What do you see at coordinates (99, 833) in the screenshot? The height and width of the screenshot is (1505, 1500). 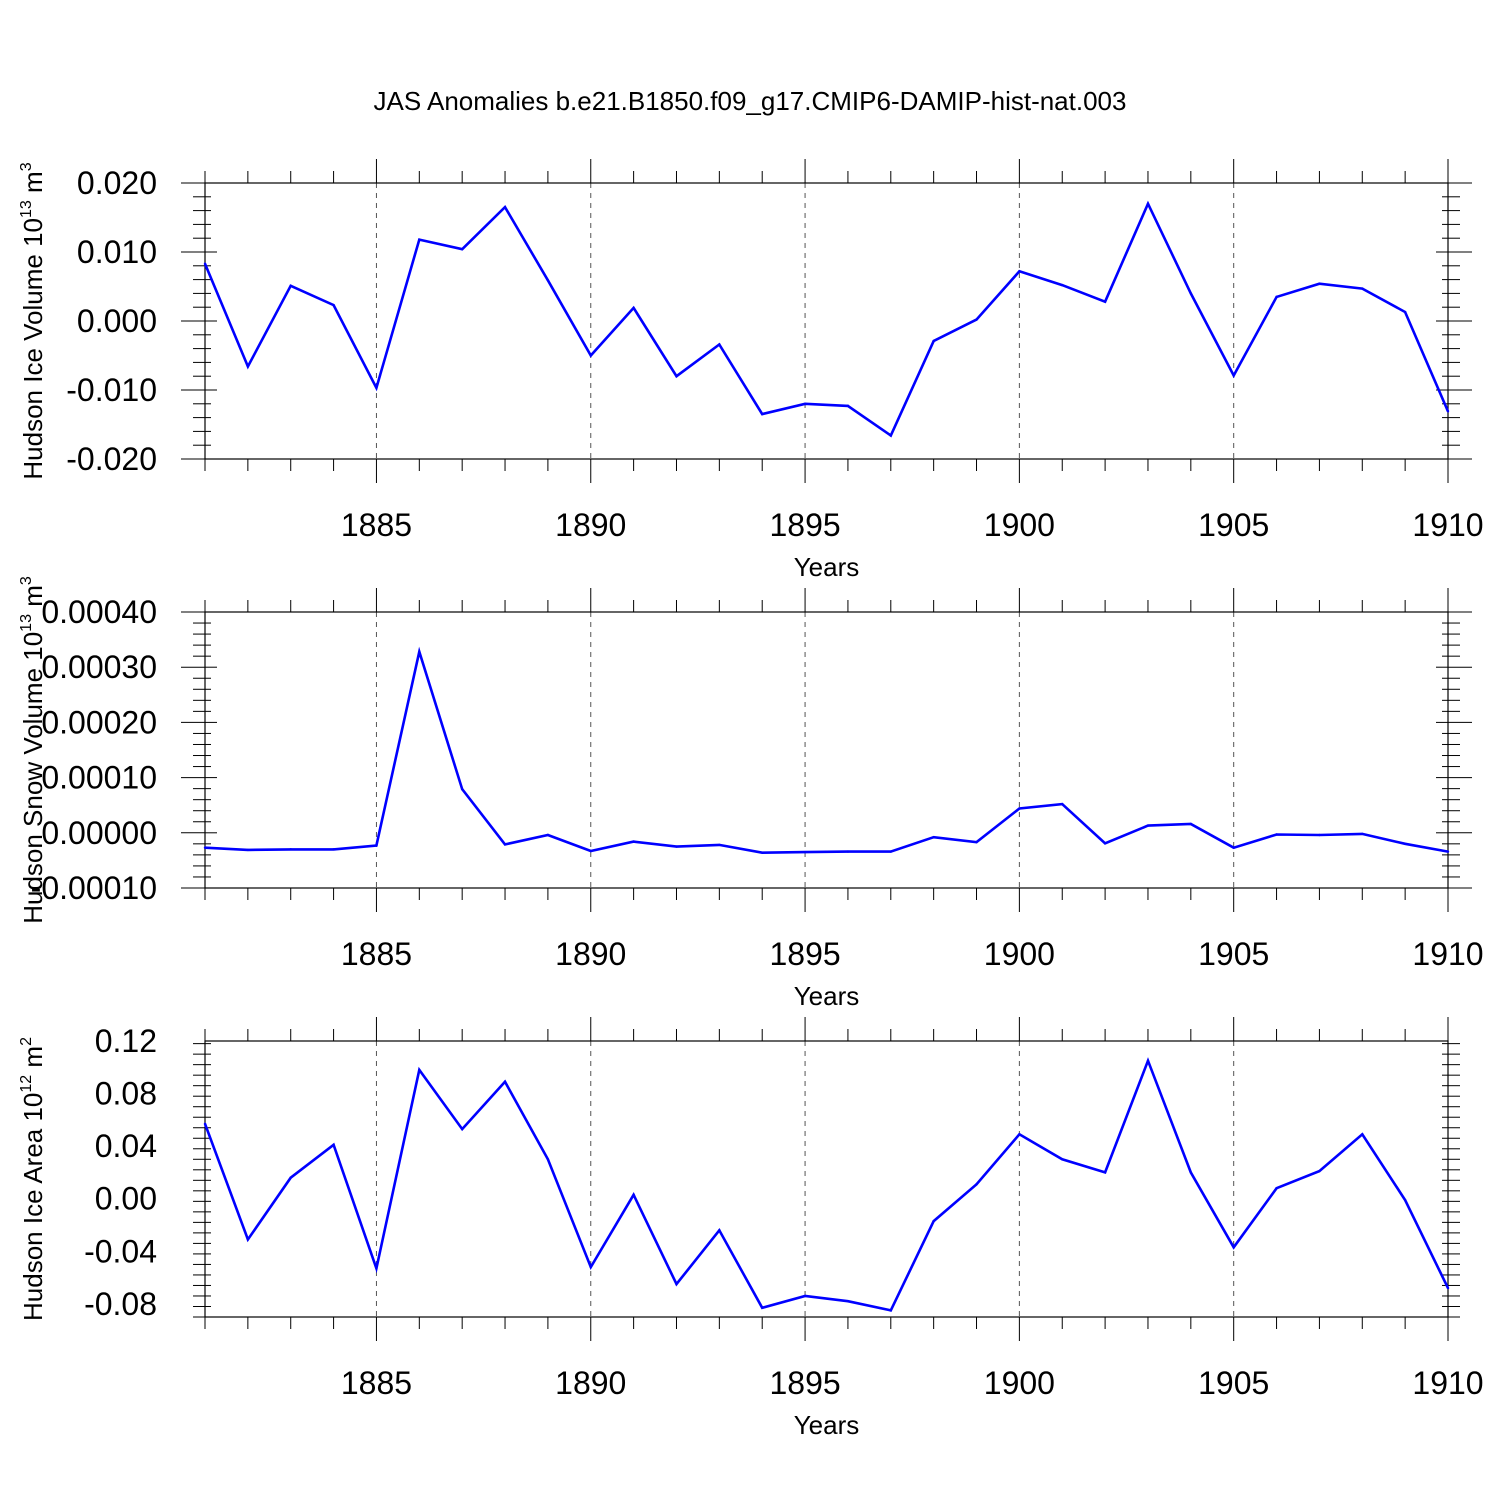 I see `y-tick-label: 0.00000` at bounding box center [99, 833].